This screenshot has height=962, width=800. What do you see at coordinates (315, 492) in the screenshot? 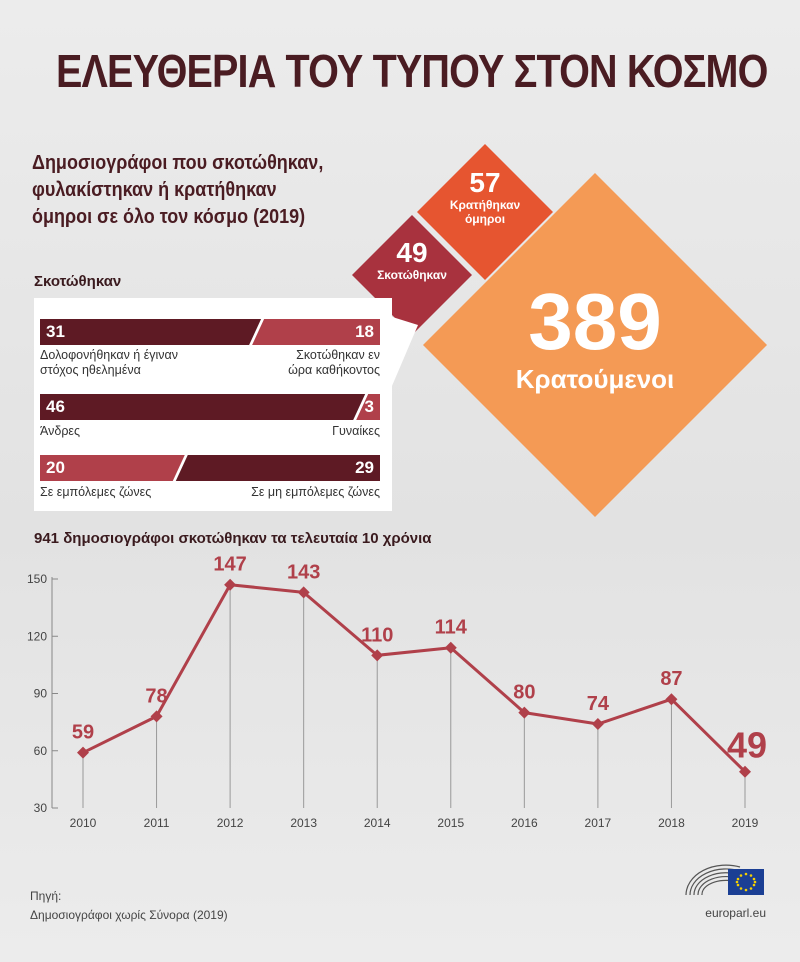
I see `bar-zones-right-caption: Σε μη εμπόλεμες ζώνες` at bounding box center [315, 492].